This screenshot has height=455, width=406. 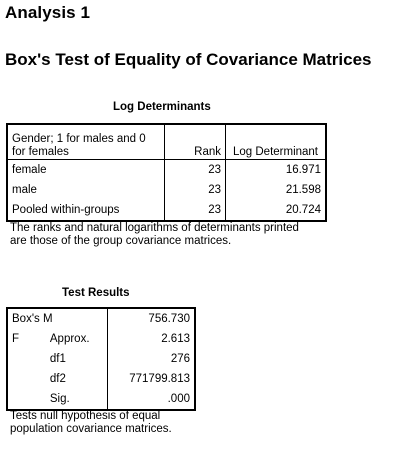 I want to click on analysis-title: Analysis 1, so click(x=48, y=12).